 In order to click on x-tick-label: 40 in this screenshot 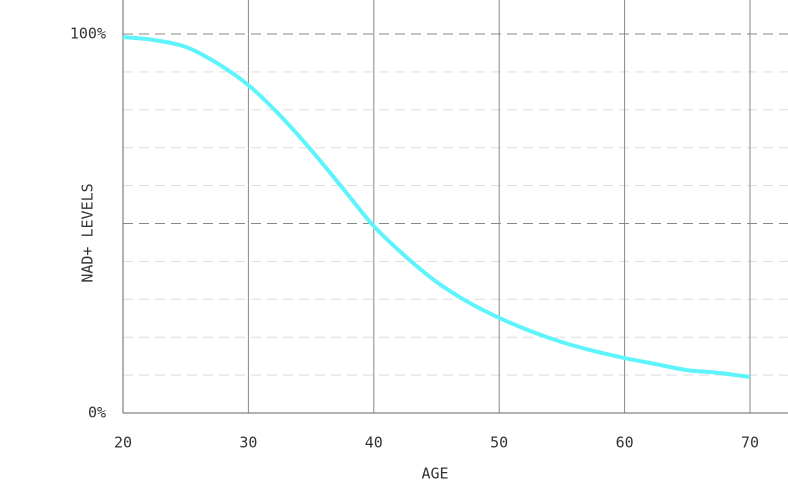, I will do `click(374, 443)`.